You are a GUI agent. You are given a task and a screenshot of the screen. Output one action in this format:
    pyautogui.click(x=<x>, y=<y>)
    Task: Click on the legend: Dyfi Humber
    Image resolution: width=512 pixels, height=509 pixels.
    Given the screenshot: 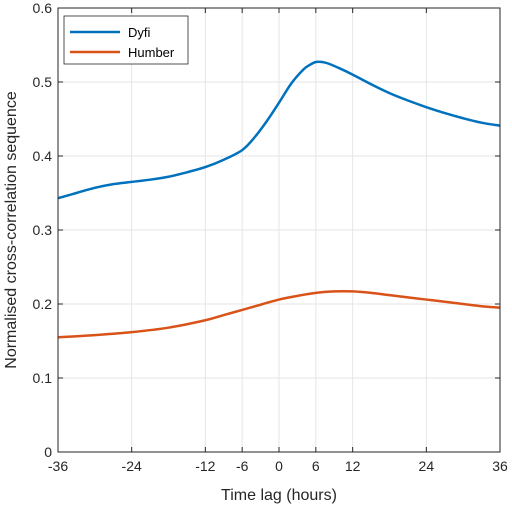 What is the action you would take?
    pyautogui.click(x=126, y=40)
    